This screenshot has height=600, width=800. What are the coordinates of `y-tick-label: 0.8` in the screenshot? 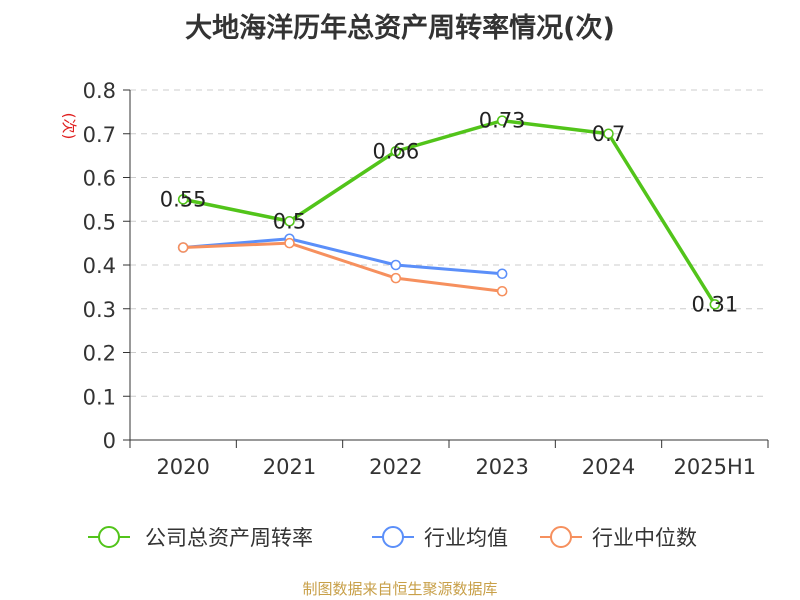 It's located at (99, 91).